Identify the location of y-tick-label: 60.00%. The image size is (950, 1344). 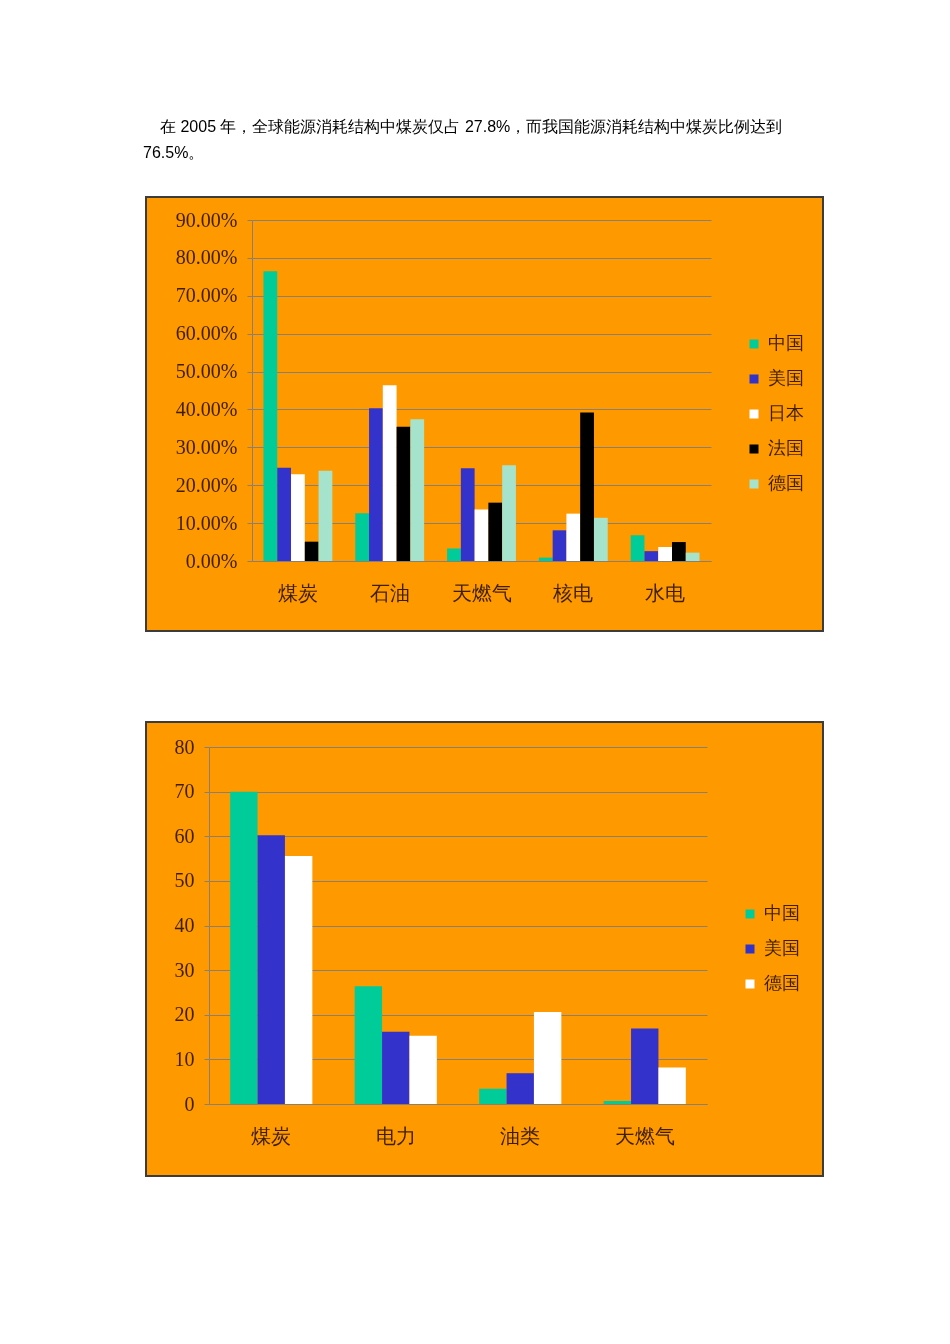
(206, 333).